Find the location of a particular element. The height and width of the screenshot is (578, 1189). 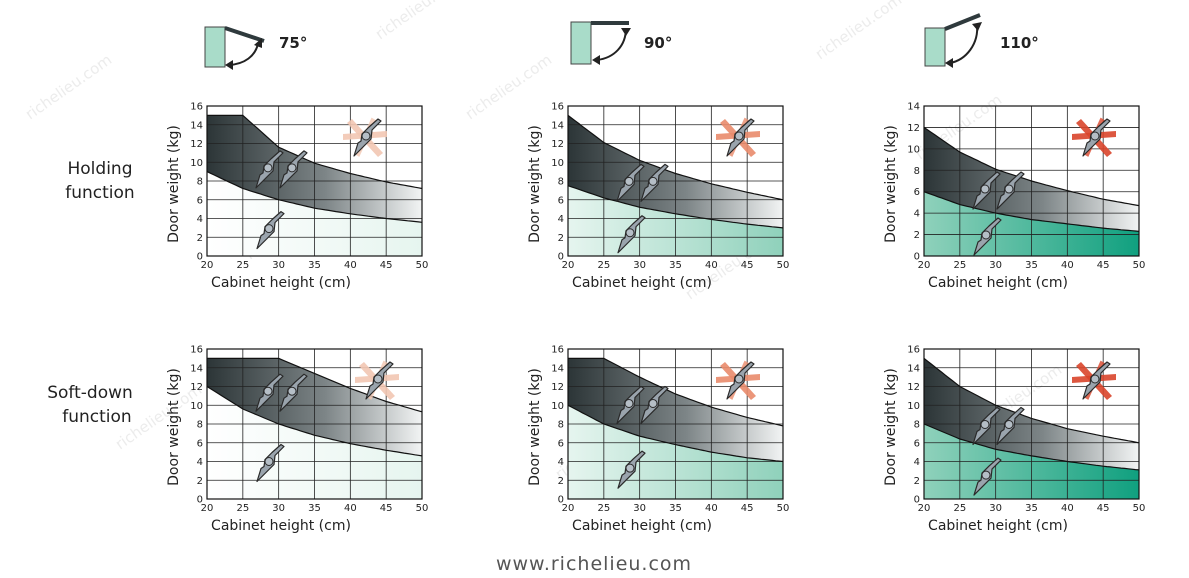

door-angle-header-75: 75° is located at coordinates (255, 48).